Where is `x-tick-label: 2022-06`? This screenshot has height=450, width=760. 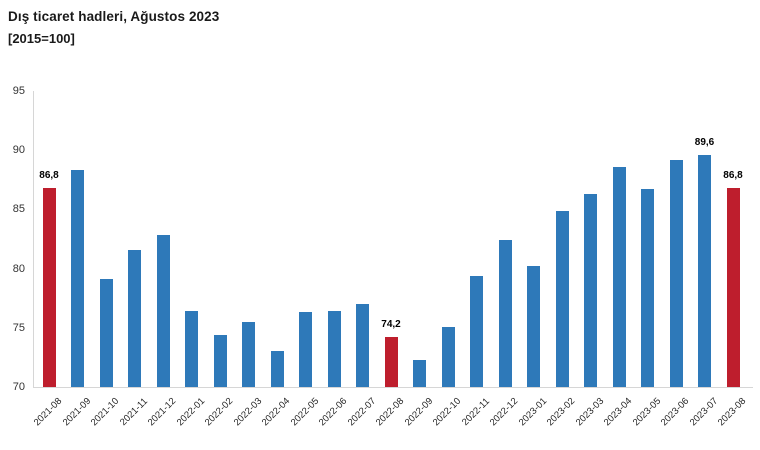
x-tick-label: 2022-06 is located at coordinates (333, 412).